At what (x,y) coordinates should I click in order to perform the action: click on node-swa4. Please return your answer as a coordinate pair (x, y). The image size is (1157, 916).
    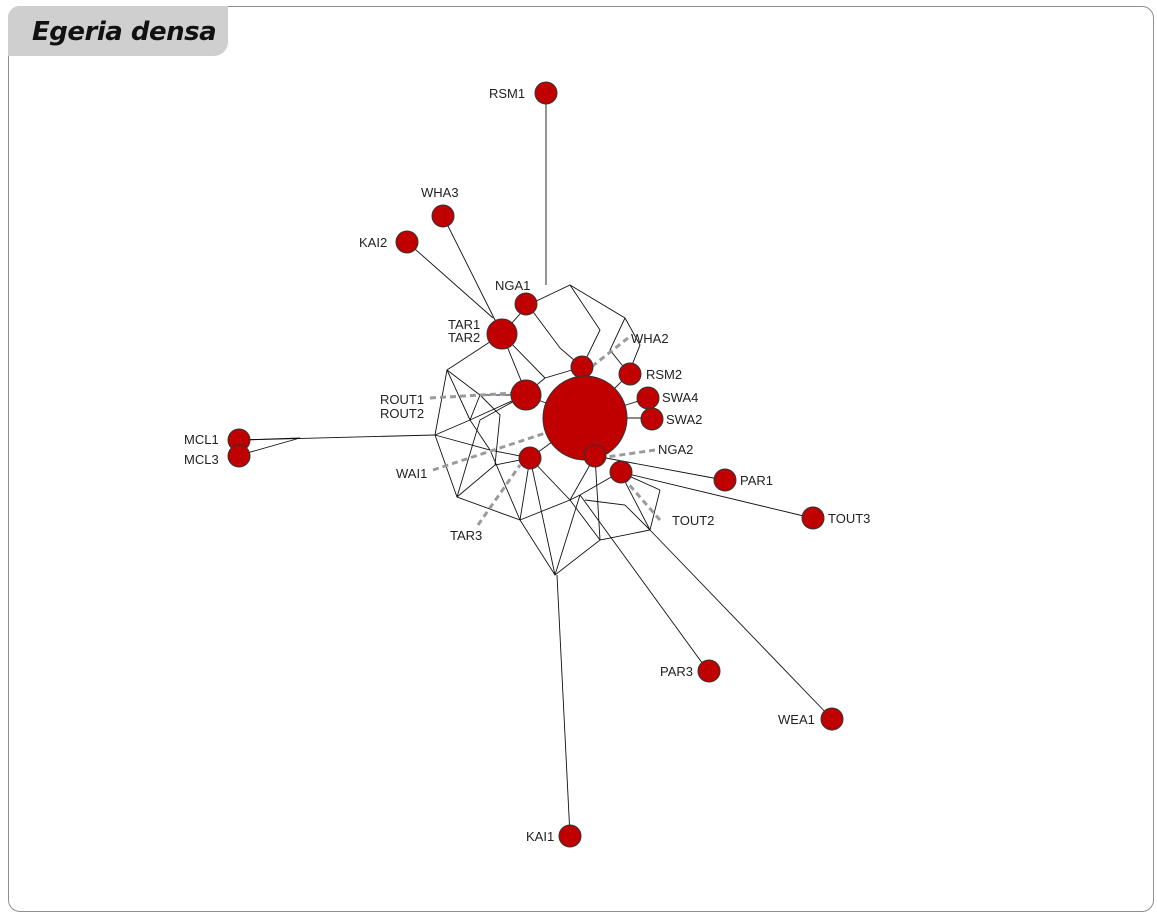
    Looking at the image, I should click on (648, 398).